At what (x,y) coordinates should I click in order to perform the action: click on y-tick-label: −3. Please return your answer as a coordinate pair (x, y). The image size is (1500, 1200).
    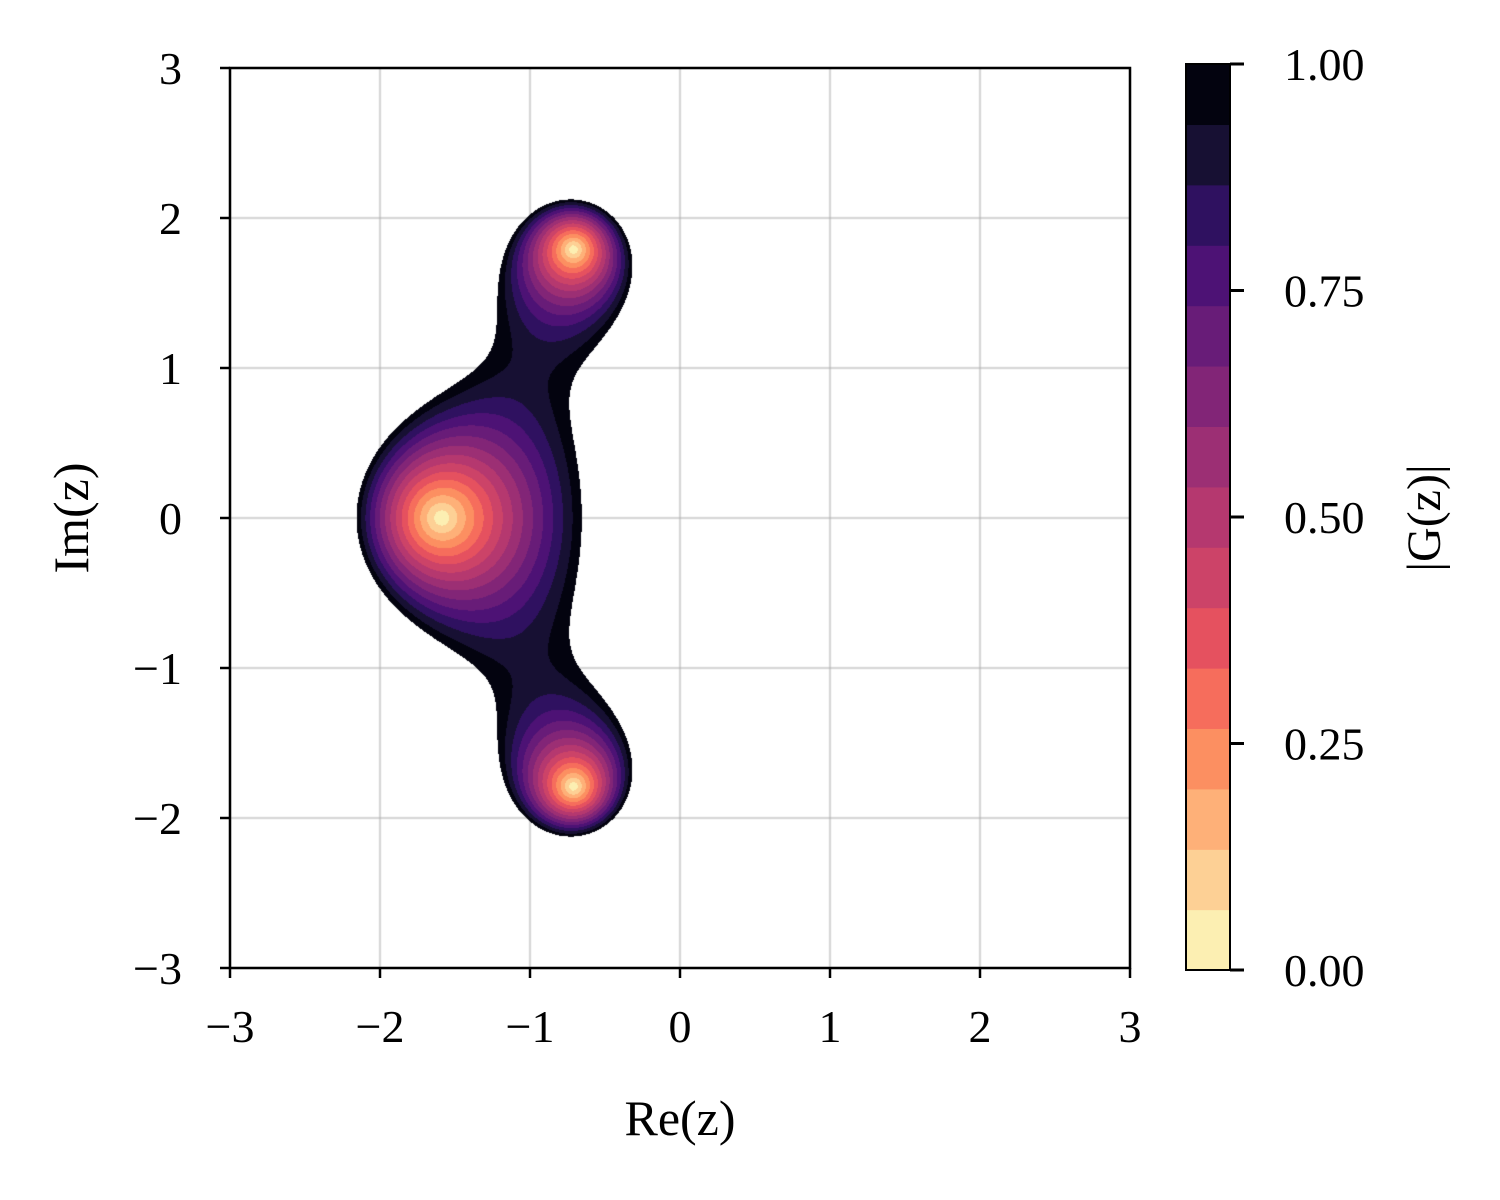
    Looking at the image, I should click on (157, 968).